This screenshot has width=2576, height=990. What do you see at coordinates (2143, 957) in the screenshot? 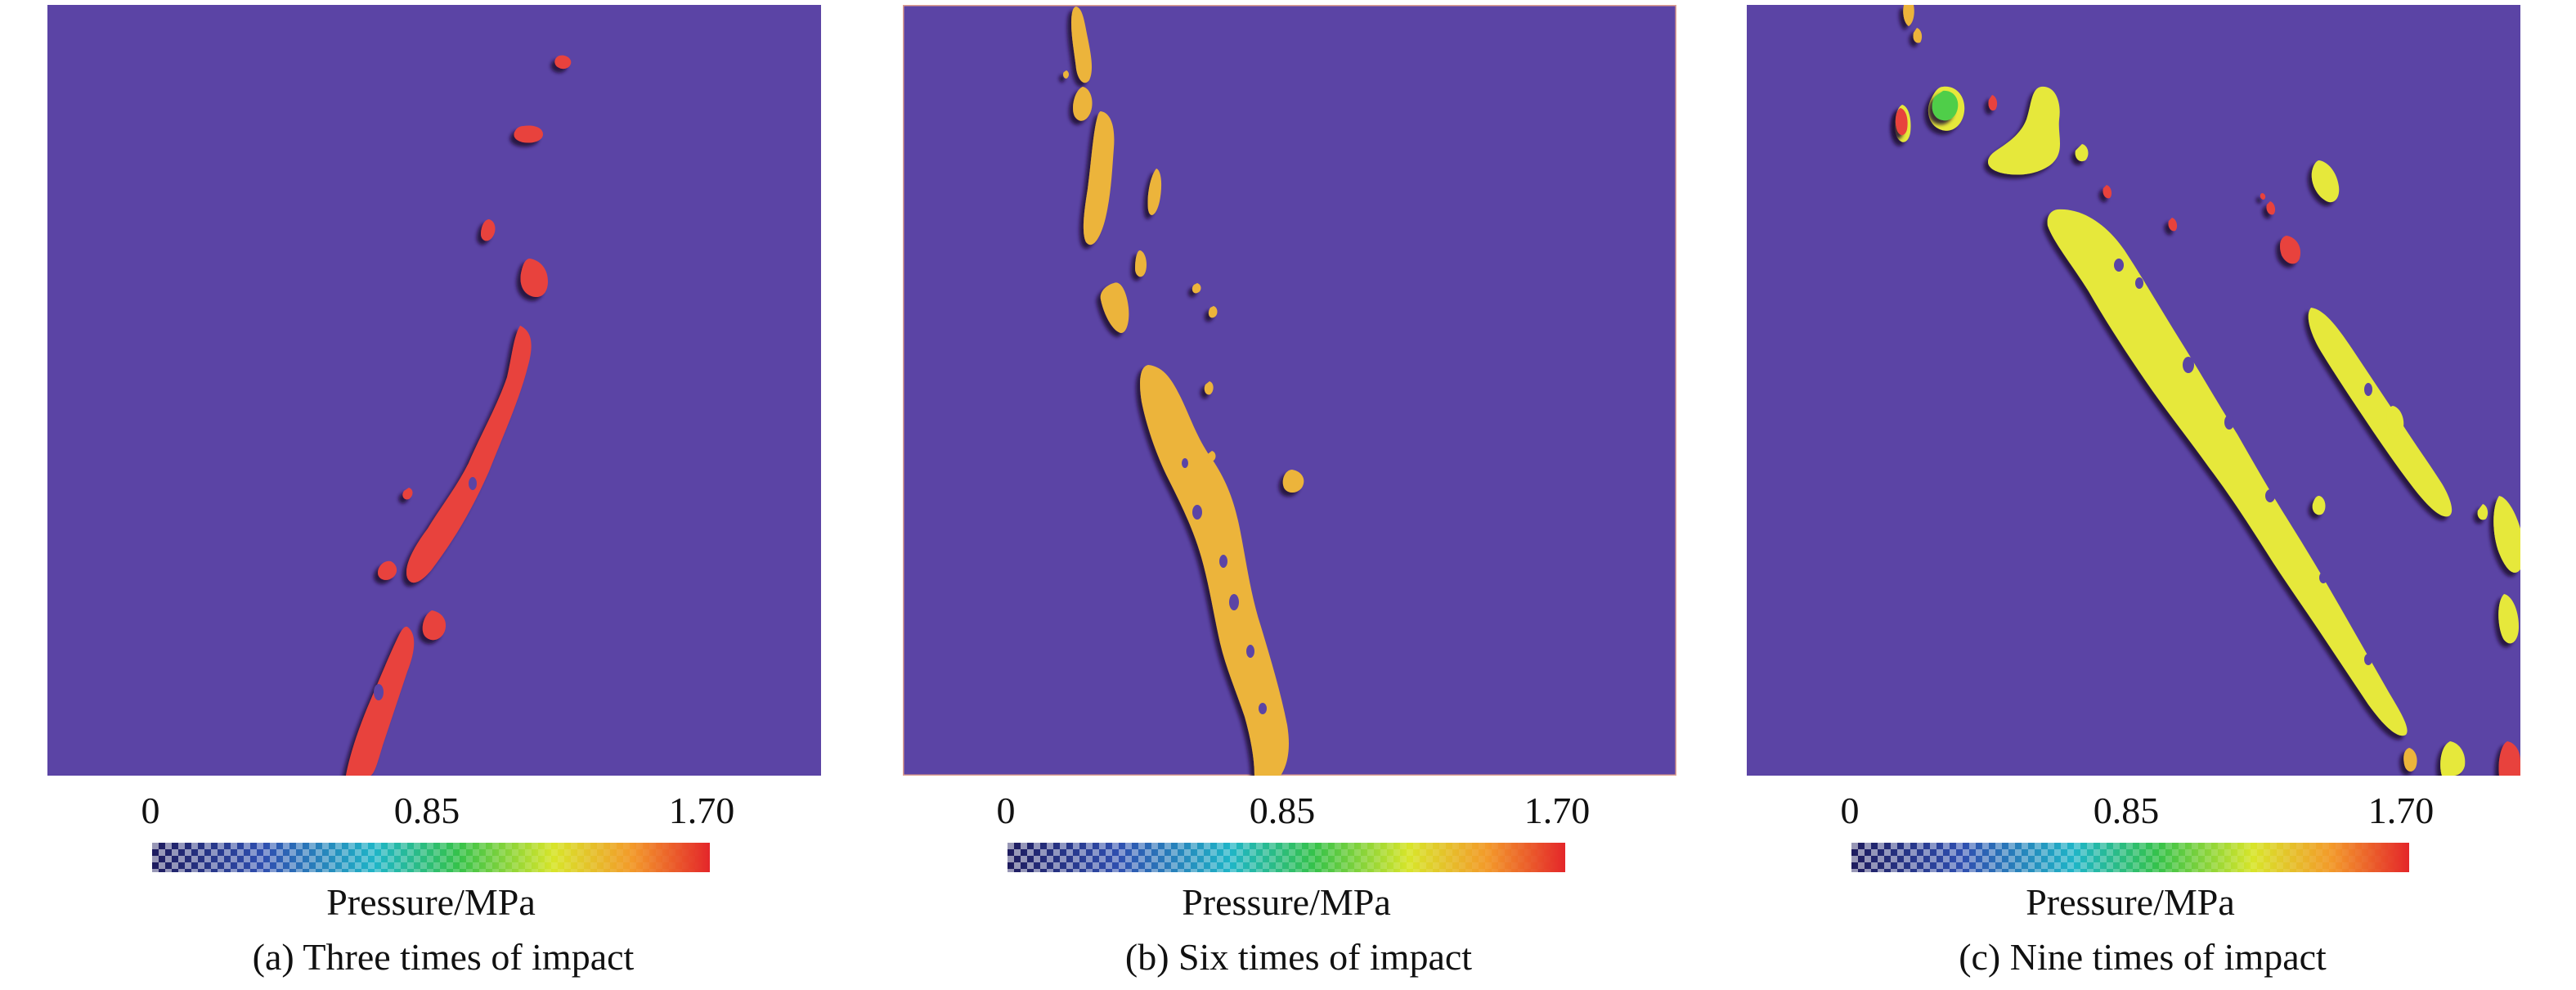
I see `panel-caption: (c) Nine times of impact` at bounding box center [2143, 957].